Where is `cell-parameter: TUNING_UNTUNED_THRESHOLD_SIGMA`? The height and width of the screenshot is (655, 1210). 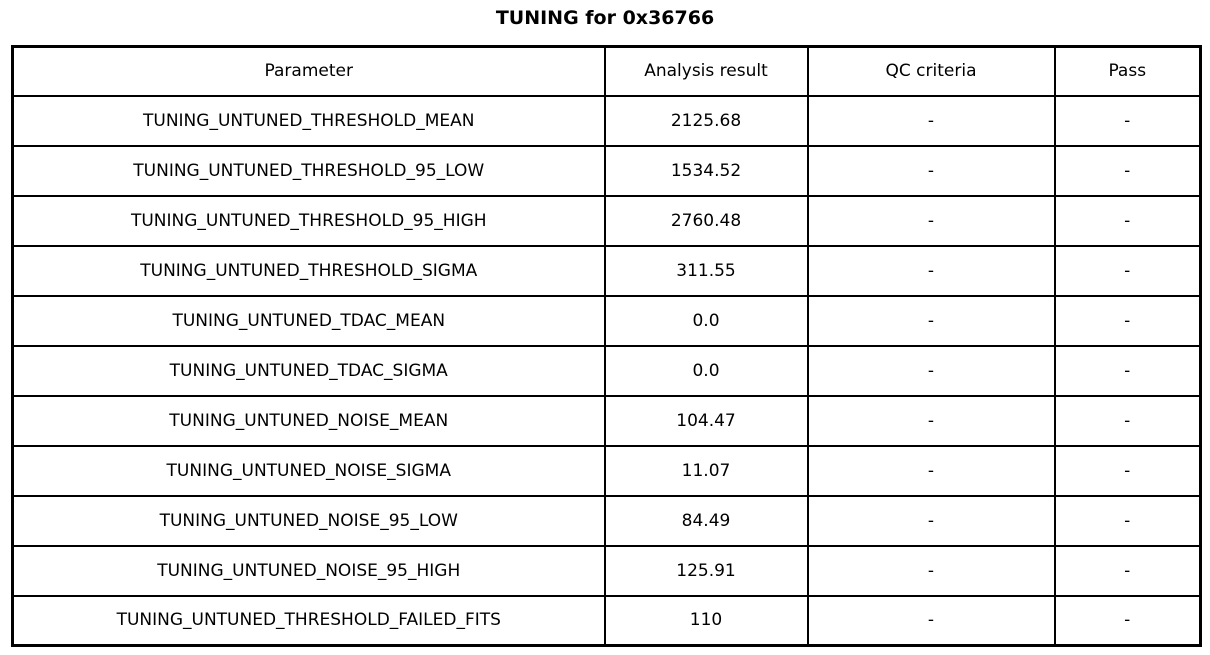
cell-parameter: TUNING_UNTUNED_THRESHOLD_SIGMA is located at coordinates (308, 270).